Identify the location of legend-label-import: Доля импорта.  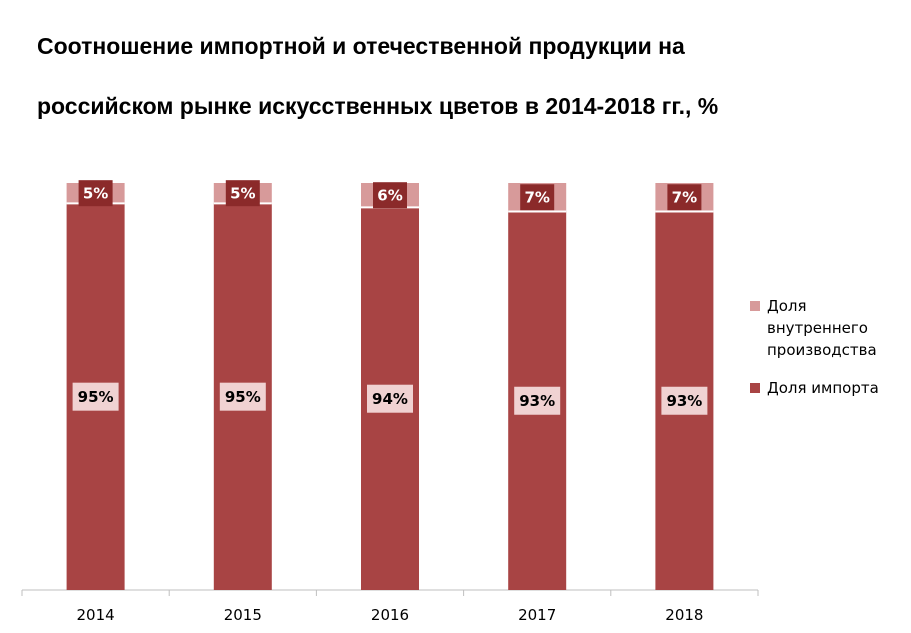
(823, 388).